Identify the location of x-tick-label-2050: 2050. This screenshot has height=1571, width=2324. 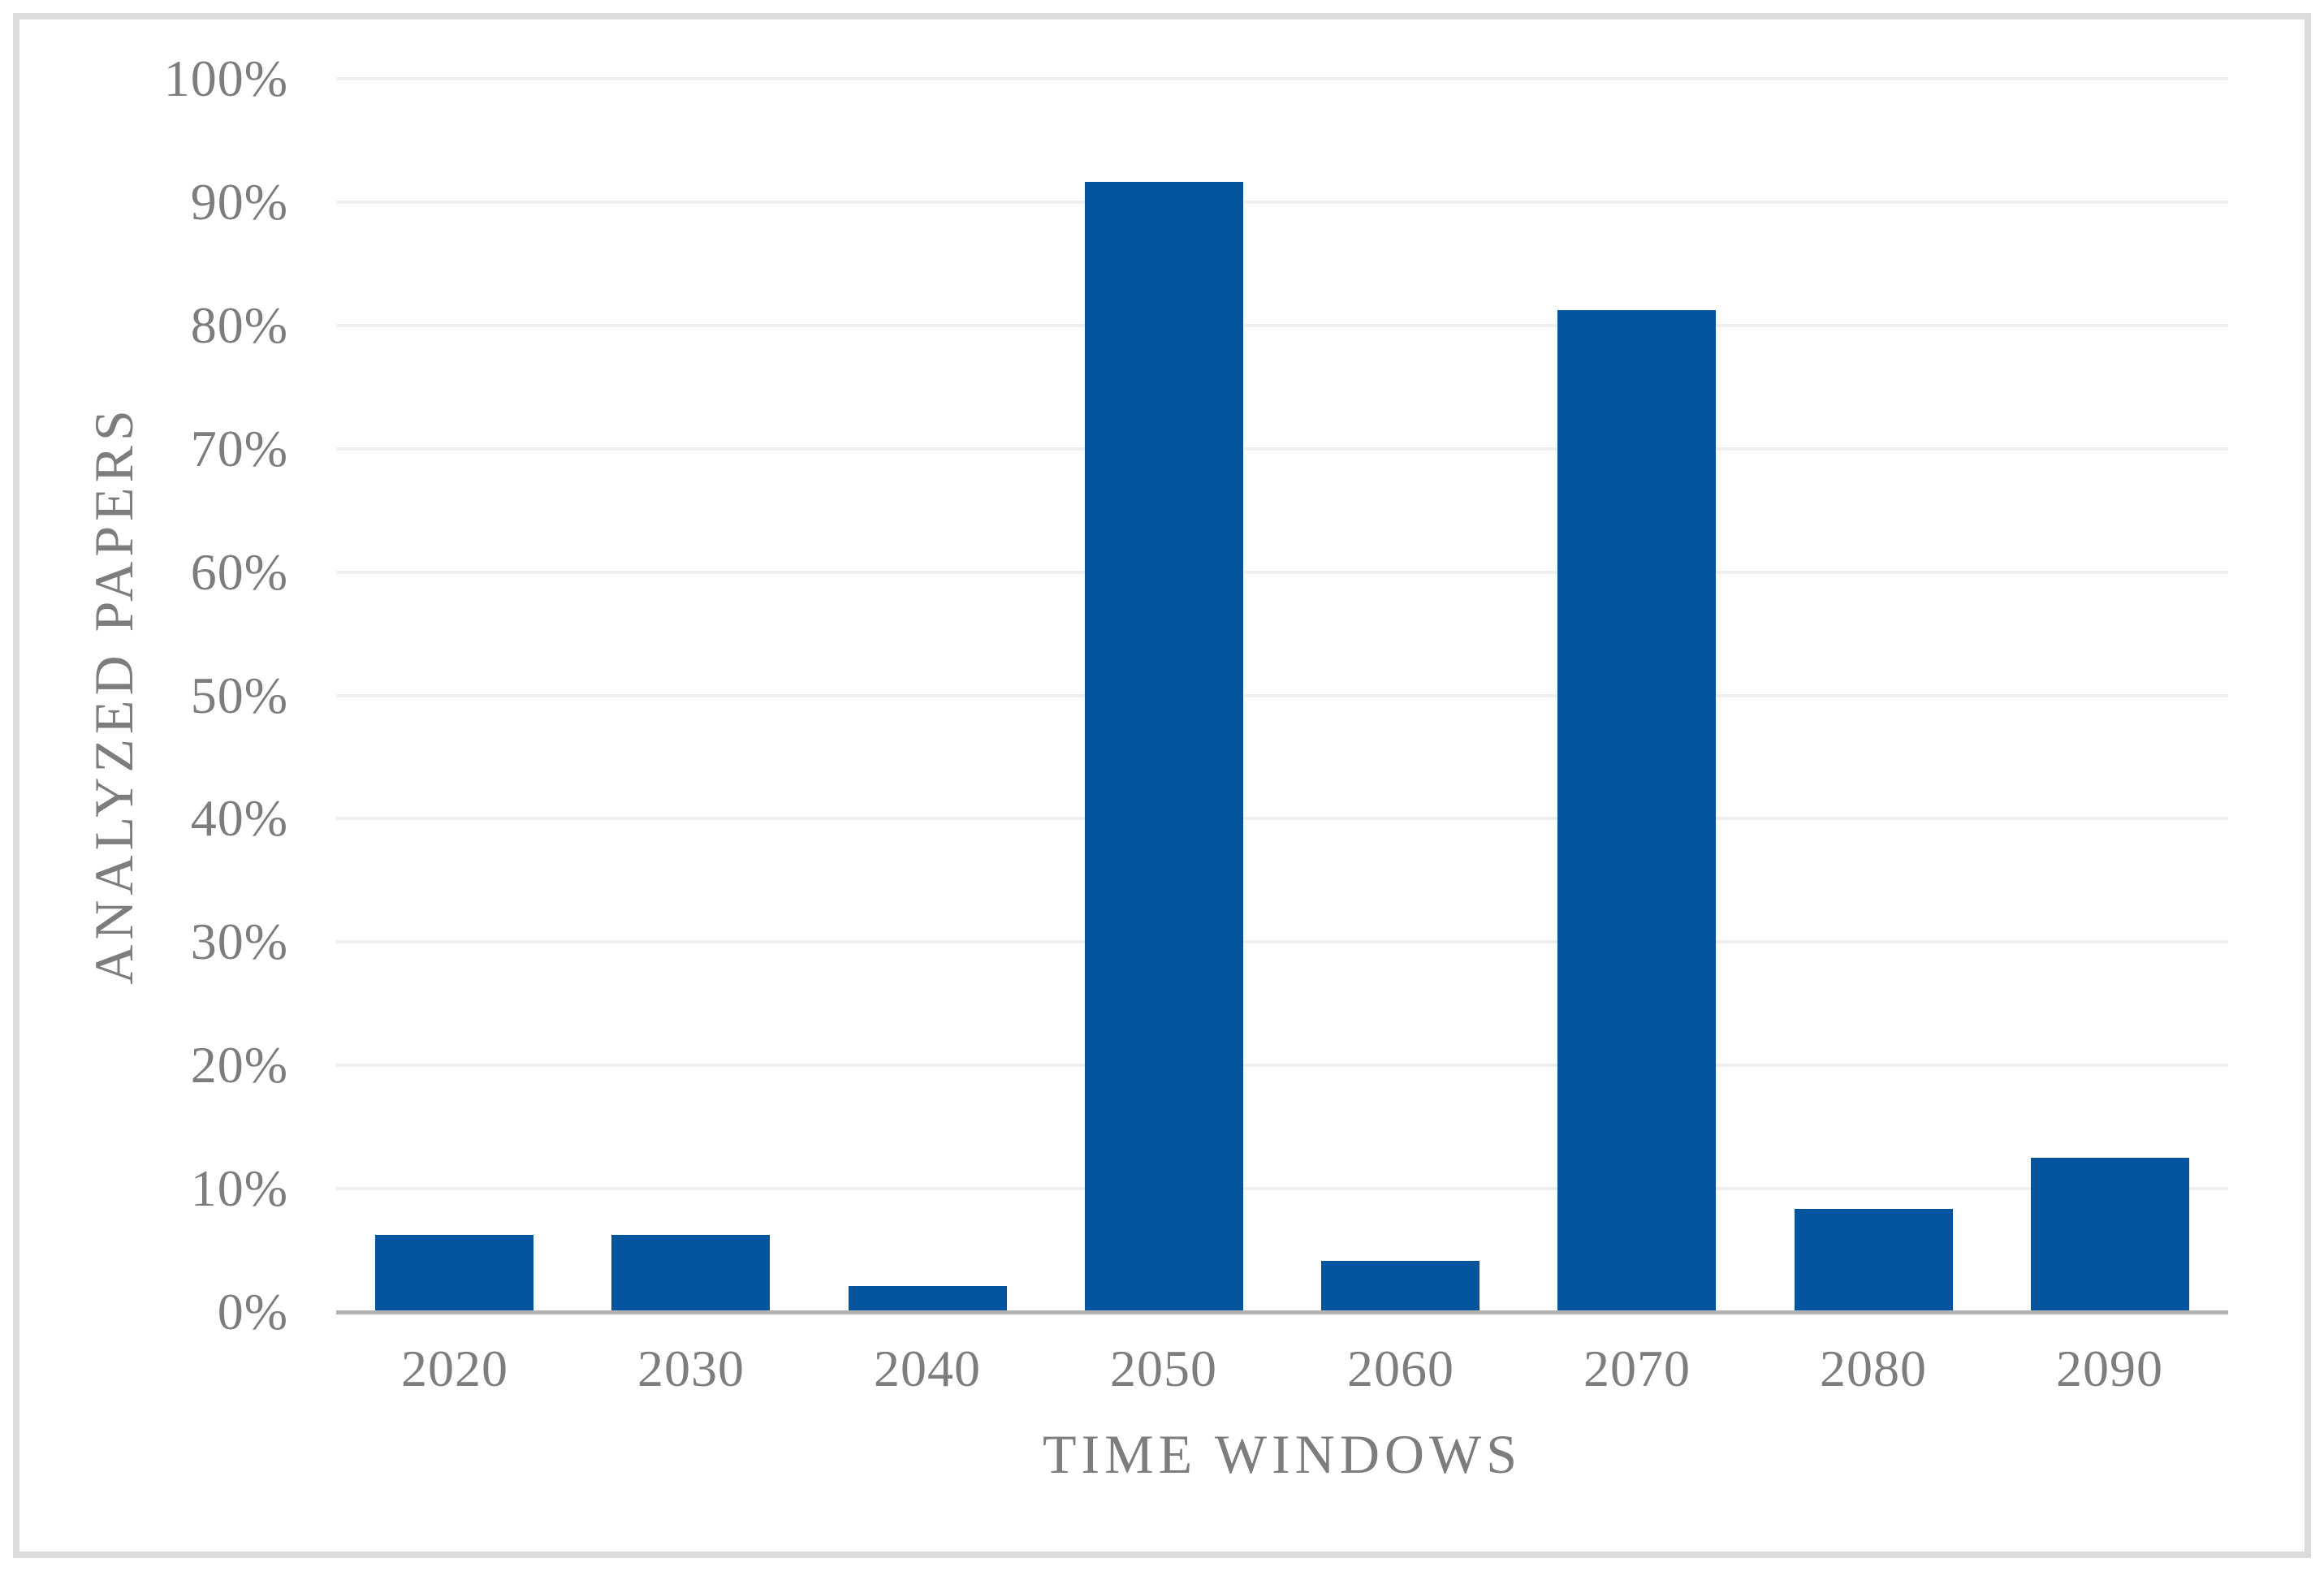
(1164, 1368).